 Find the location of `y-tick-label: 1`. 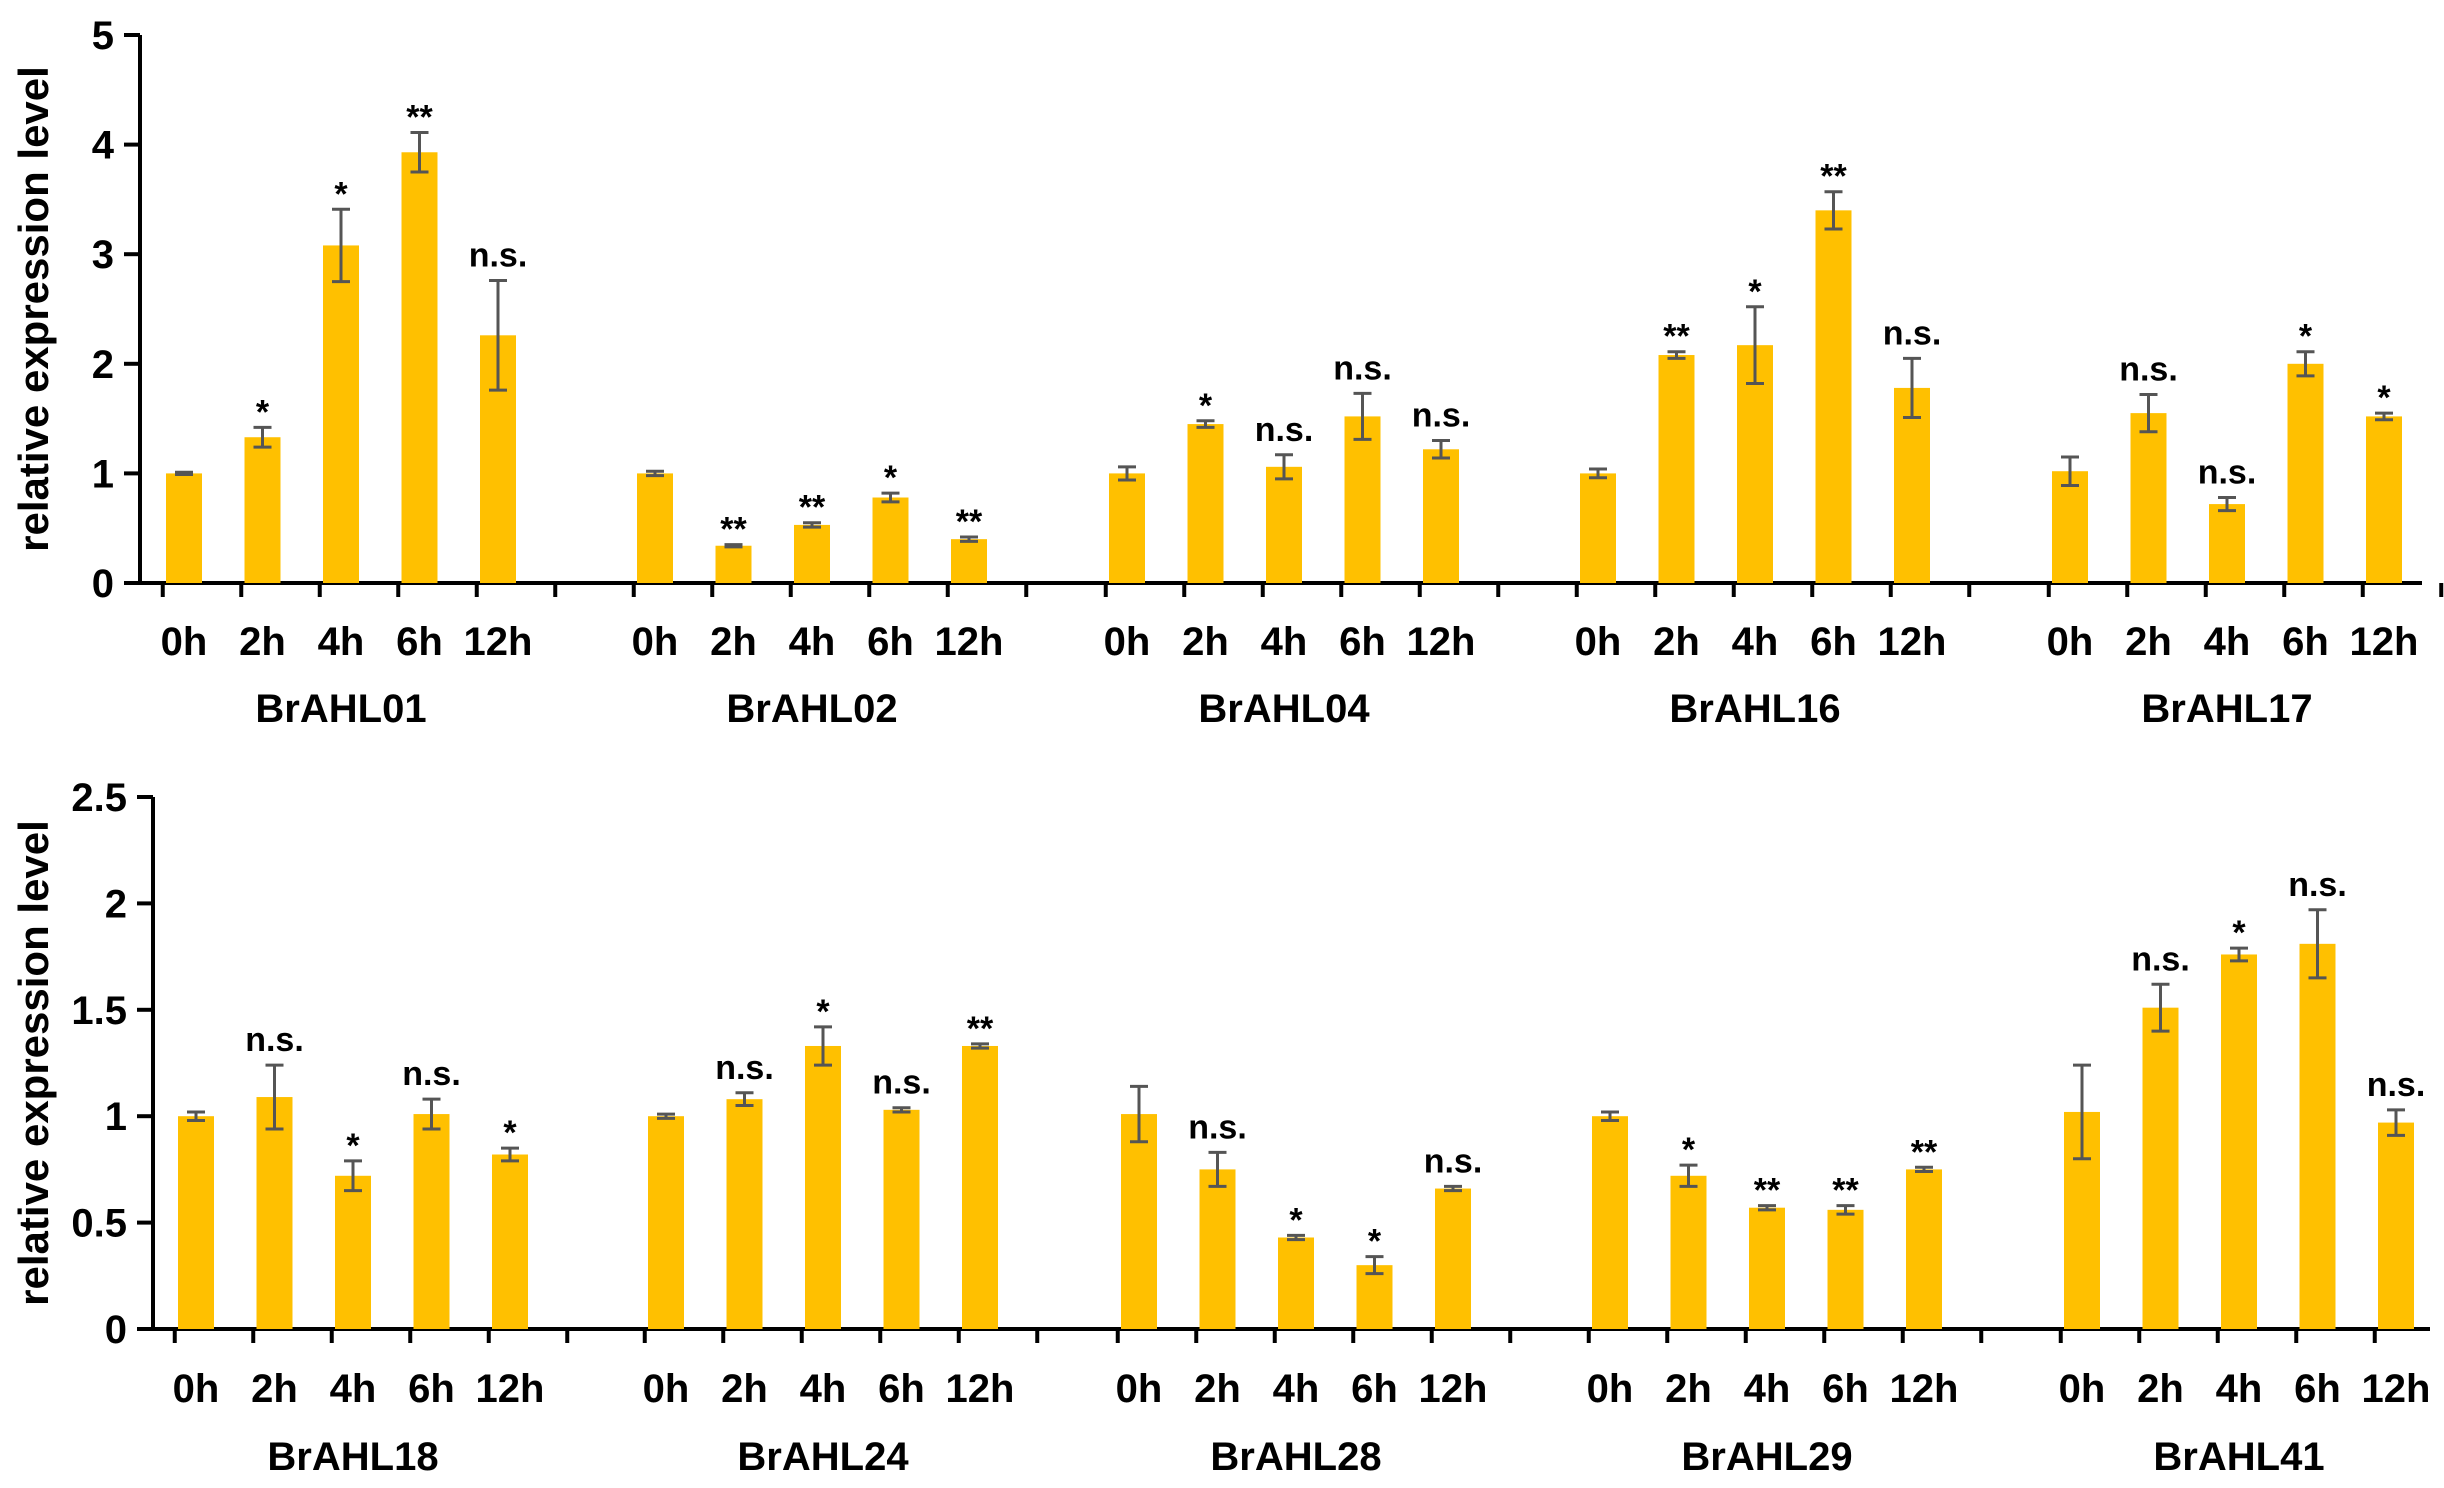

y-tick-label: 1 is located at coordinates (116, 1117).